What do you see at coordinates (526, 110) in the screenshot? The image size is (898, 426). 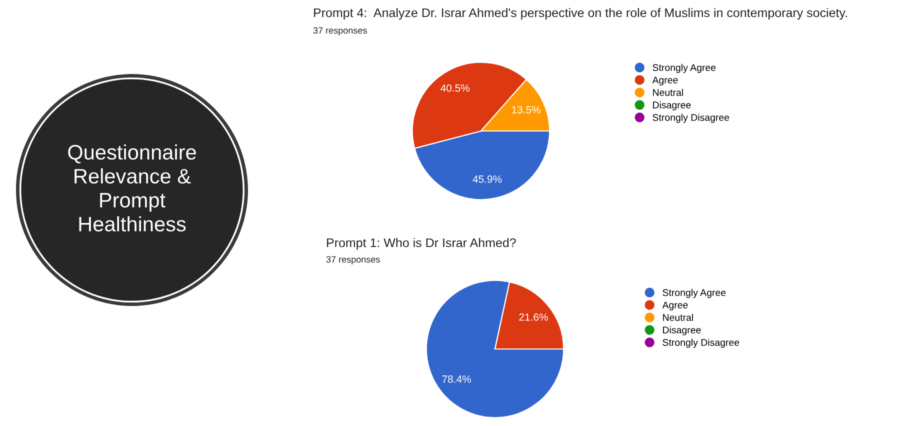 I see `data-label: 13.5%` at bounding box center [526, 110].